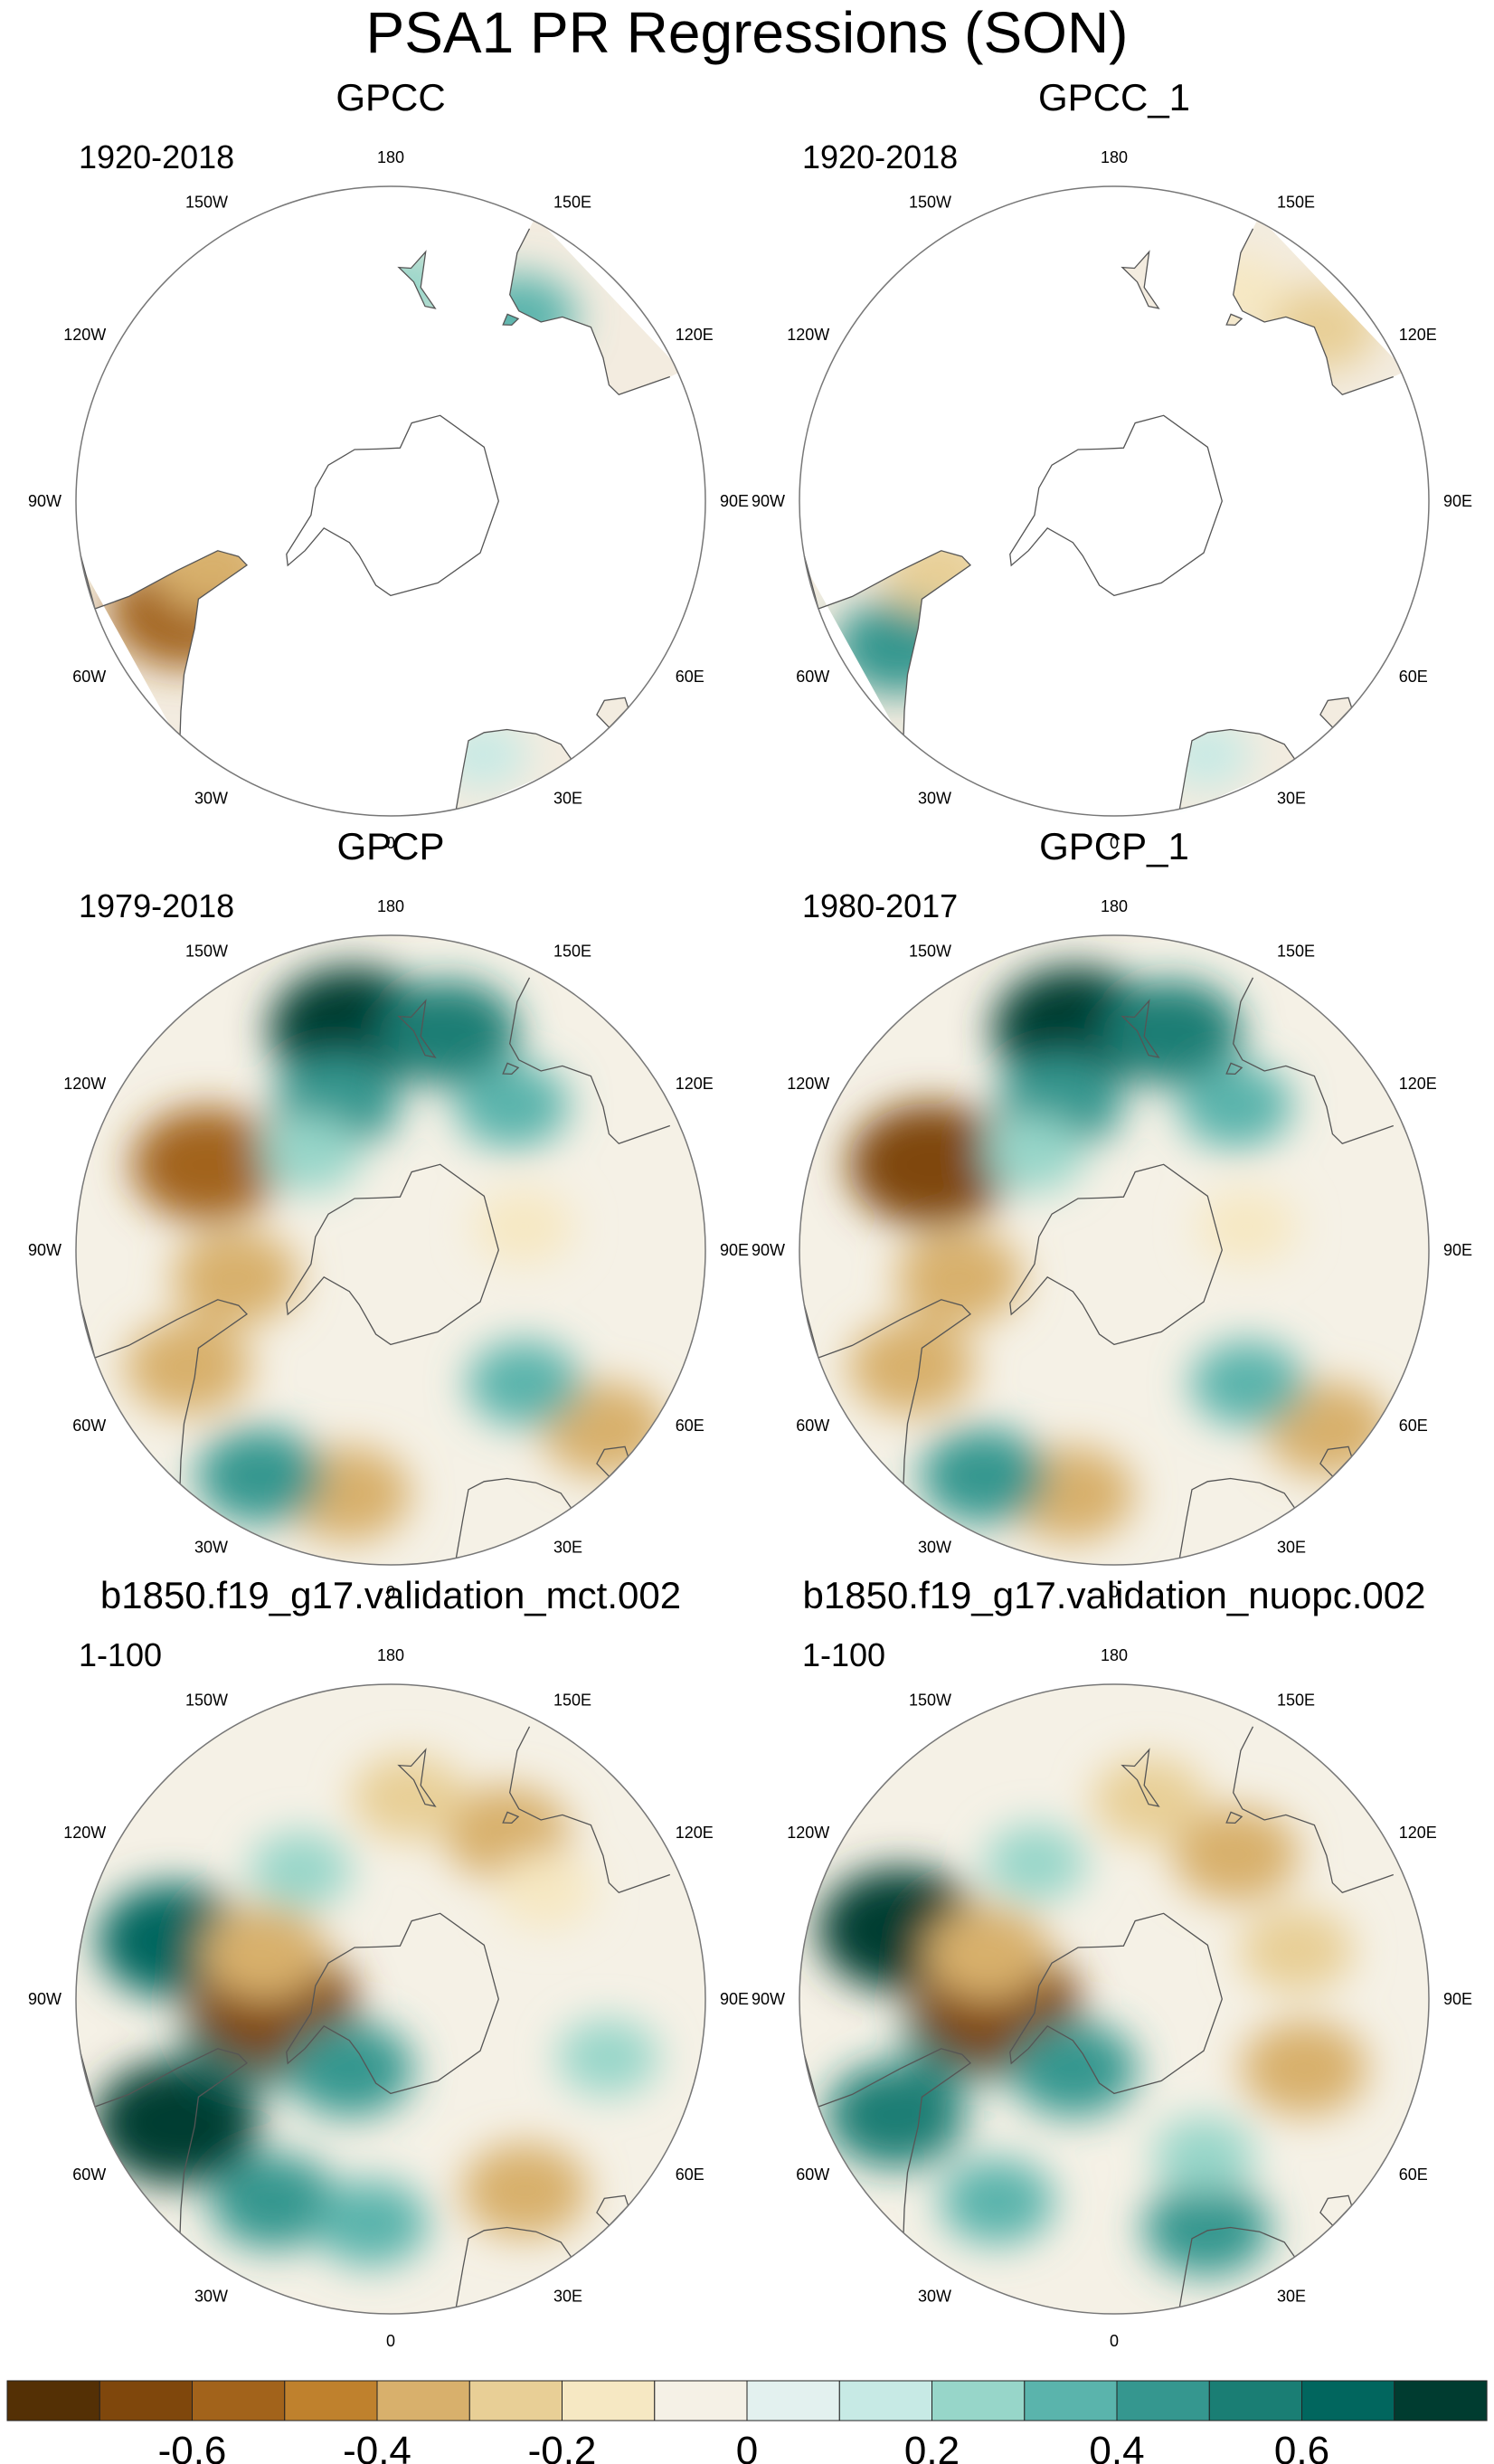 The height and width of the screenshot is (2464, 1494). What do you see at coordinates (192, 2446) in the screenshot?
I see `colorbar-tick-label: -0.6` at bounding box center [192, 2446].